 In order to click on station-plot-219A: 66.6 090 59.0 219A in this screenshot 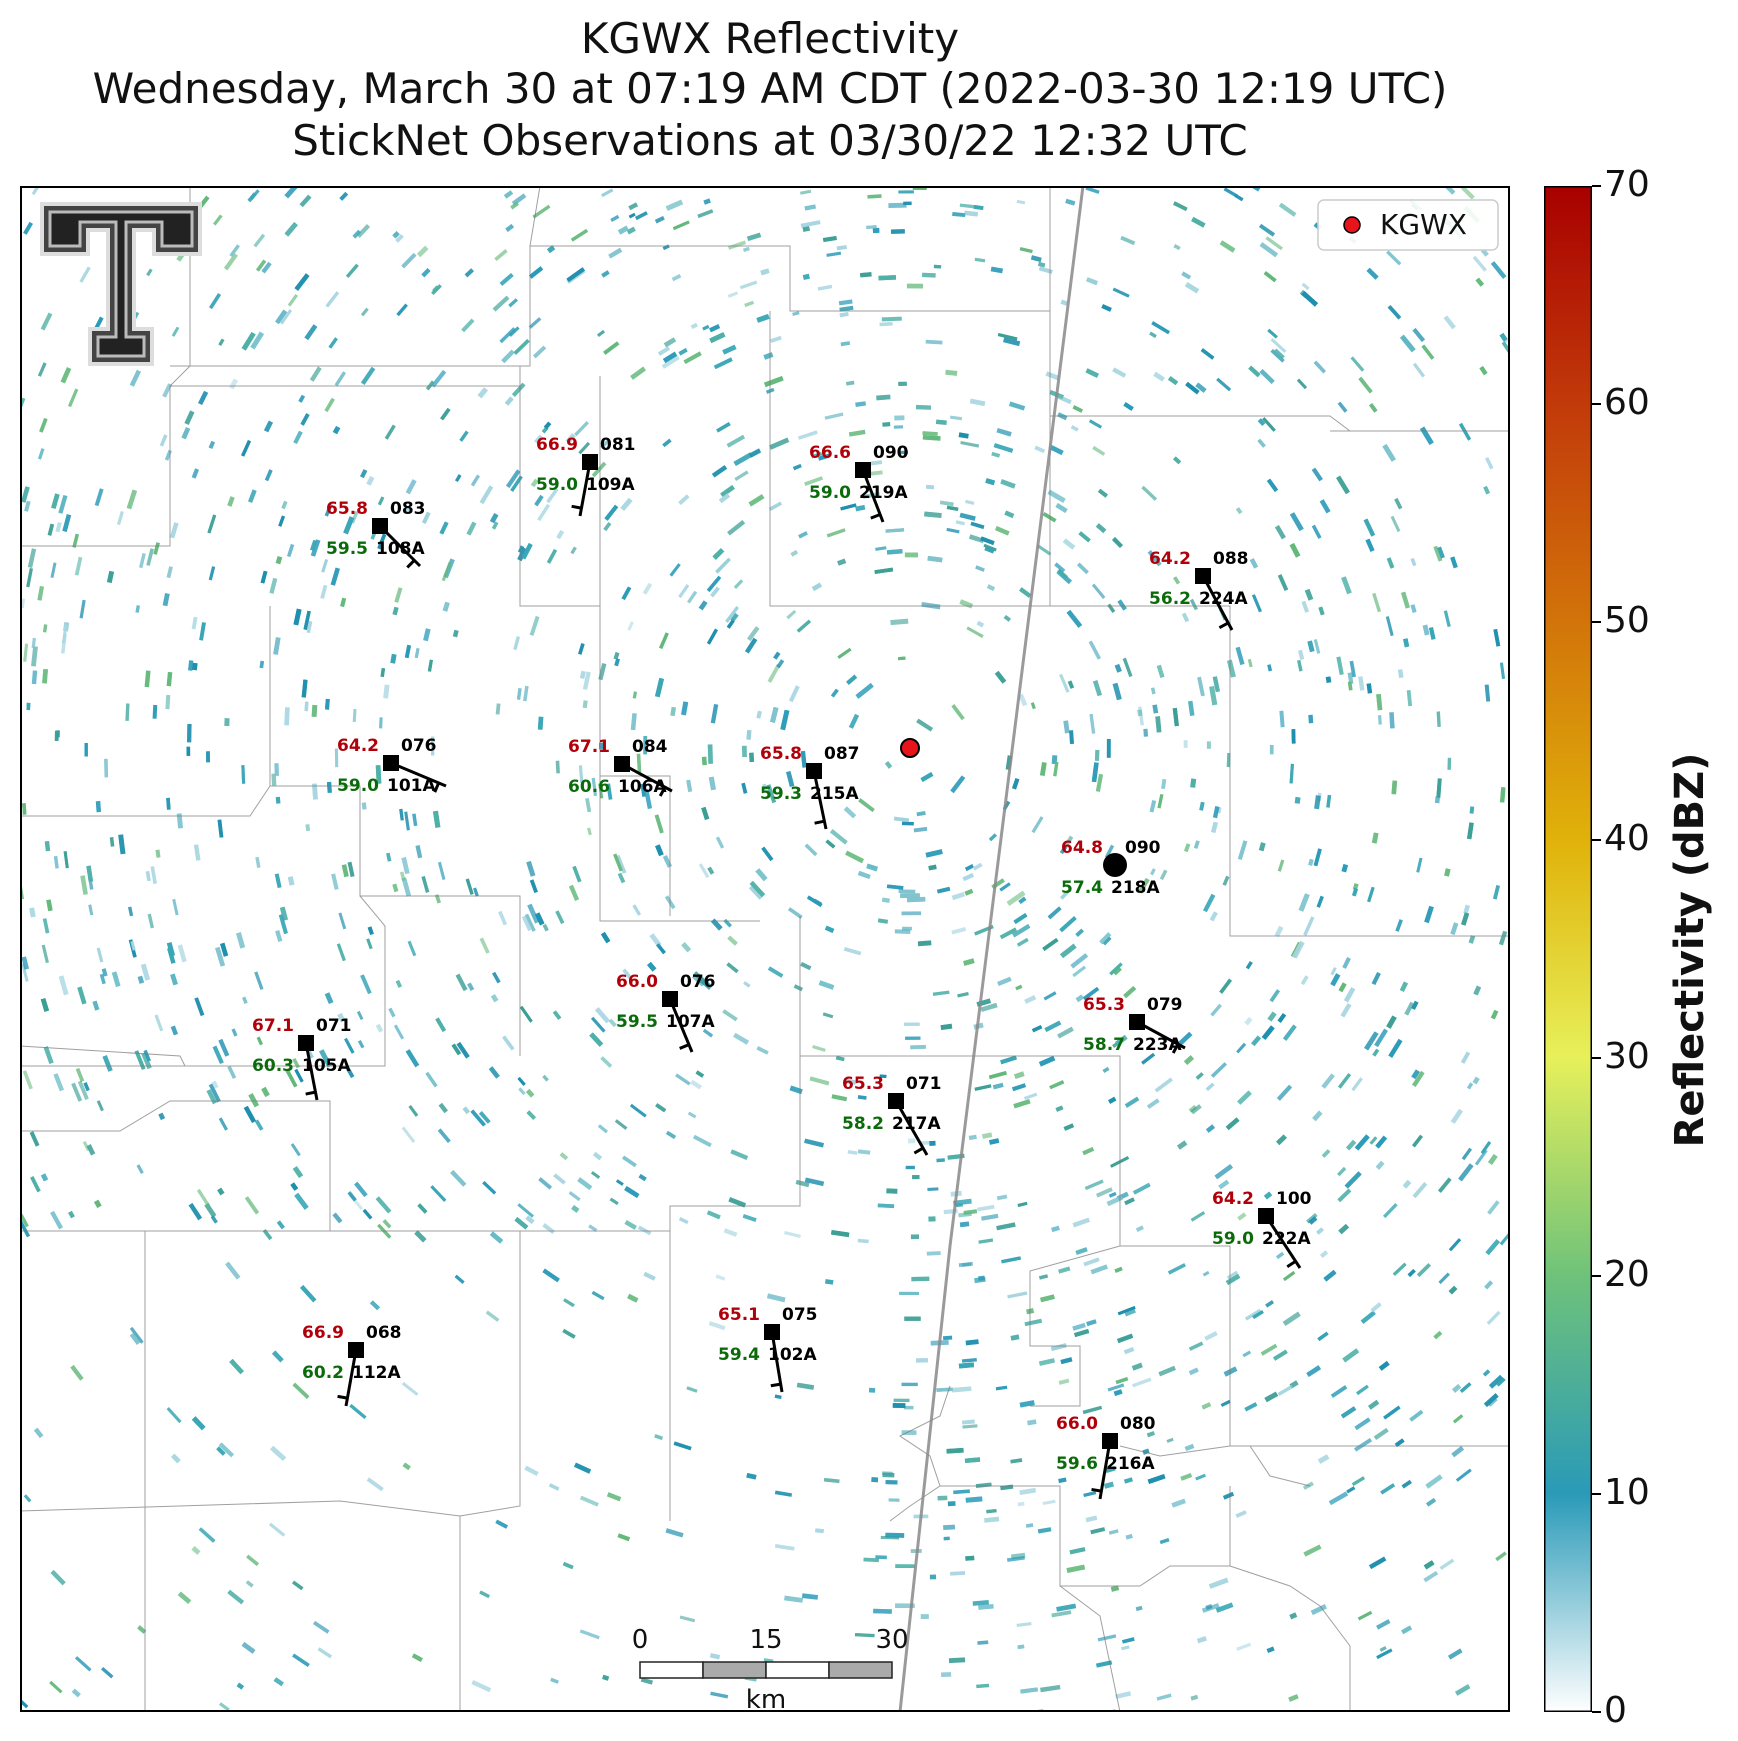, I will do `click(859, 483)`.